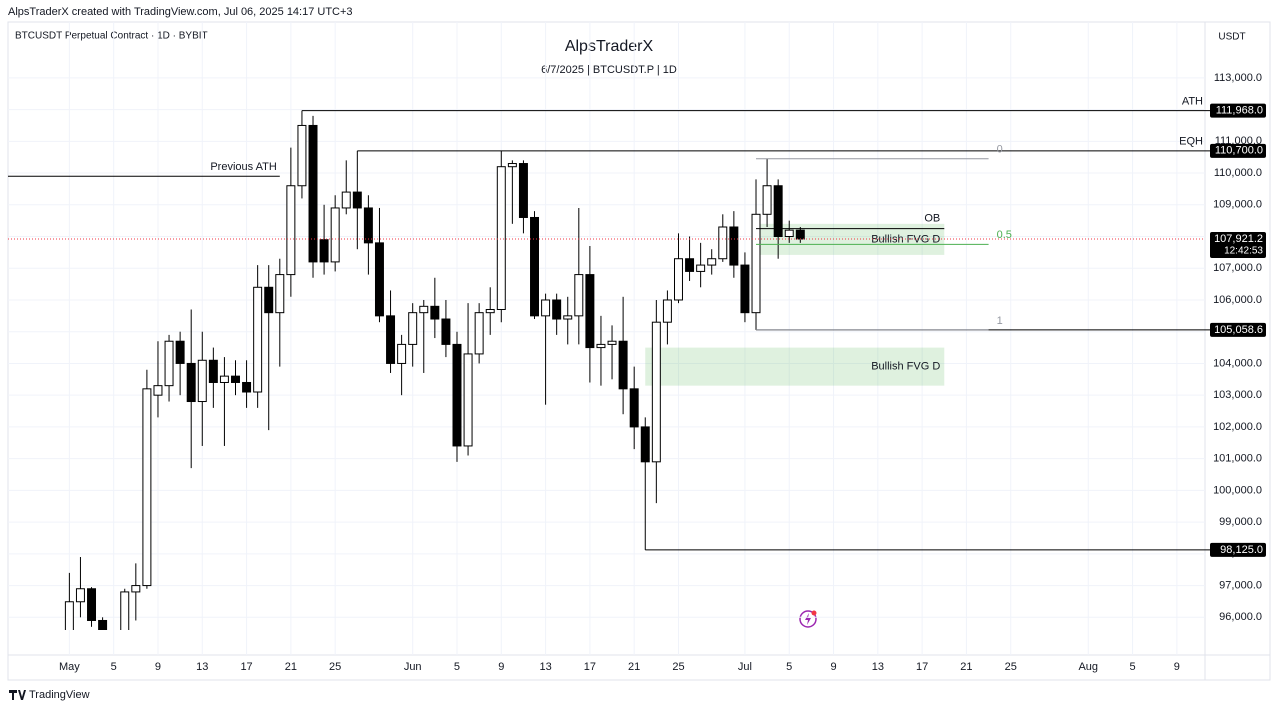  Describe the element at coordinates (1243, 251) in the screenshot. I see `countdown: 12:42:53` at that location.